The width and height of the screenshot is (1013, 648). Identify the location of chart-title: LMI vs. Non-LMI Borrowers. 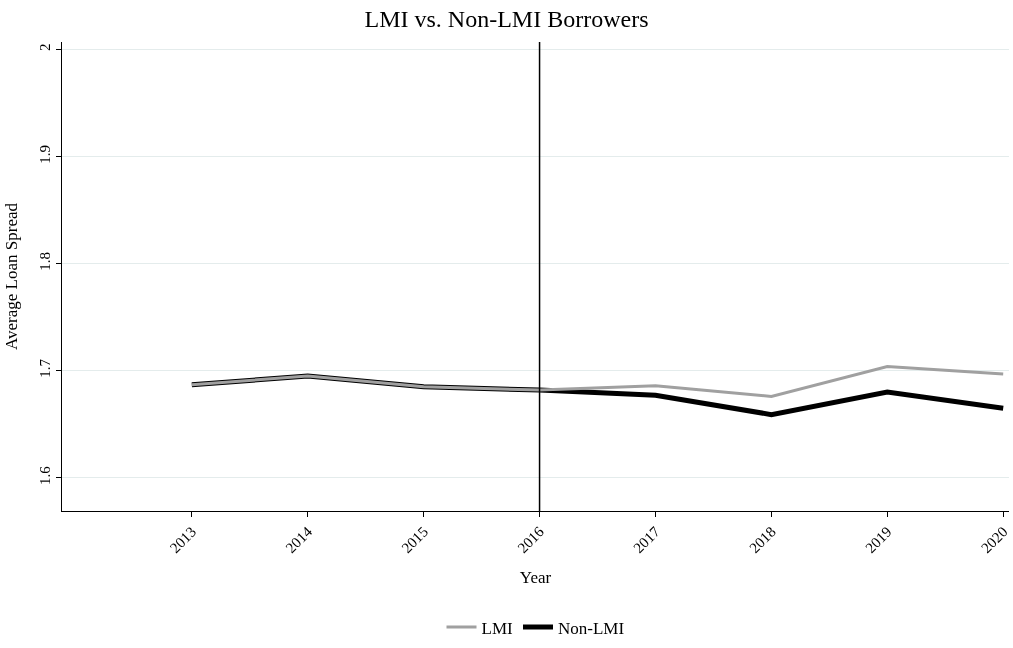
(506, 18).